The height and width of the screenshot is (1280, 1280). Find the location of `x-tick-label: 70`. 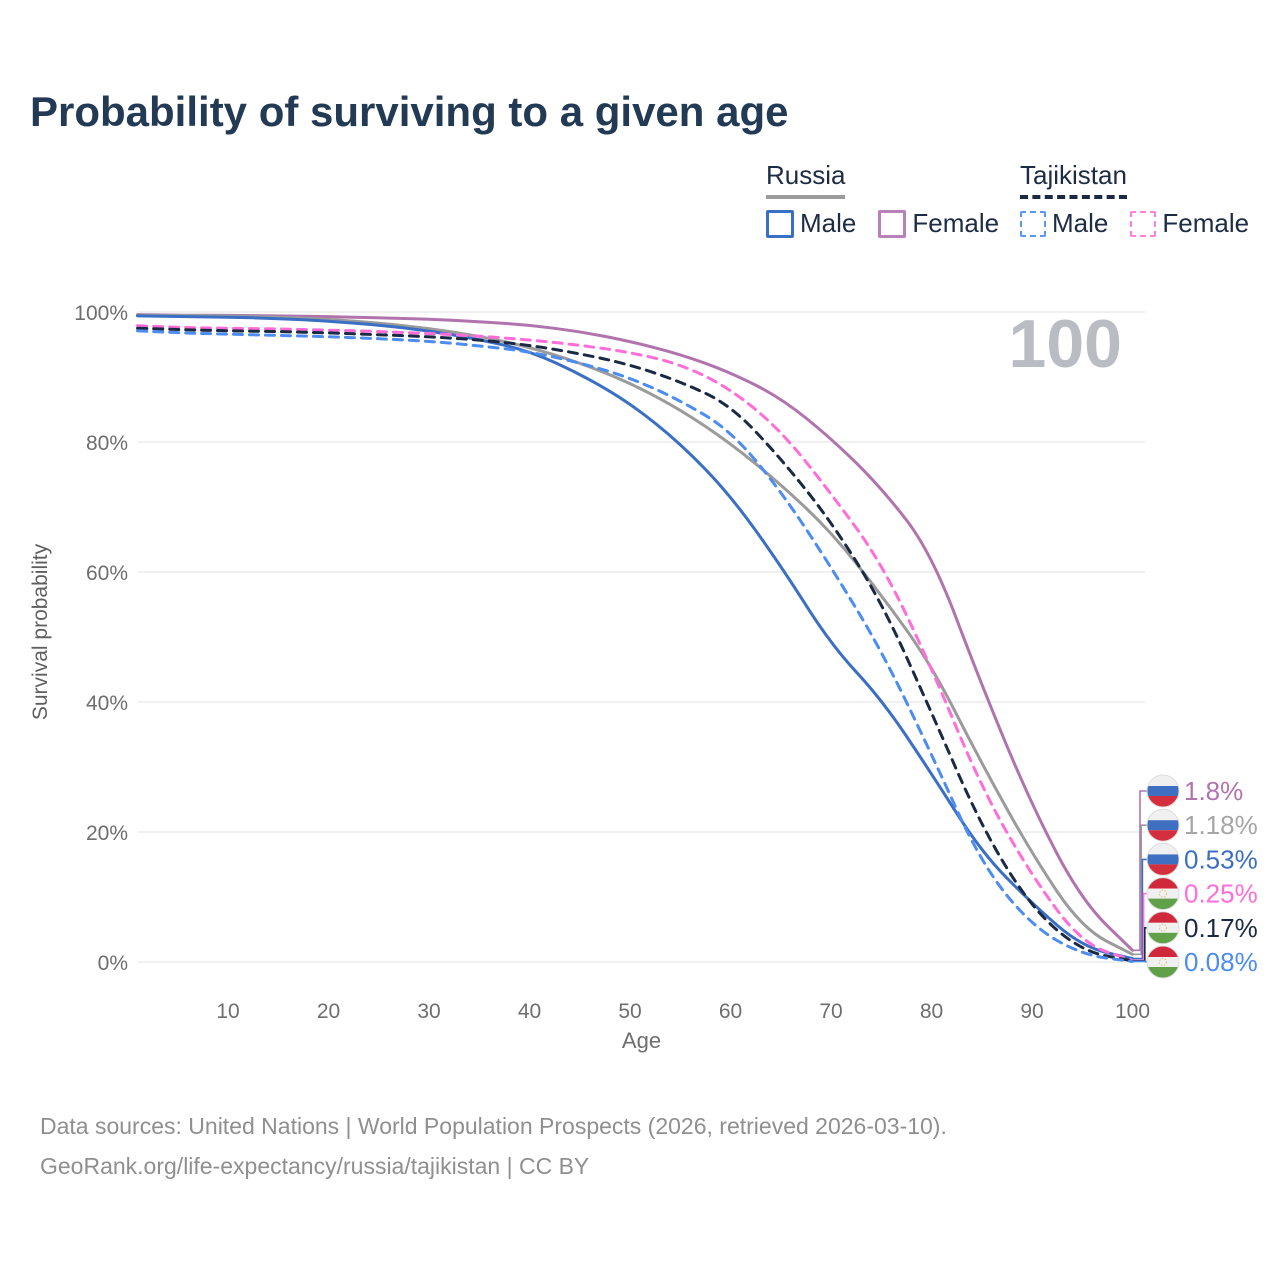

x-tick-label: 70 is located at coordinates (830, 1011).